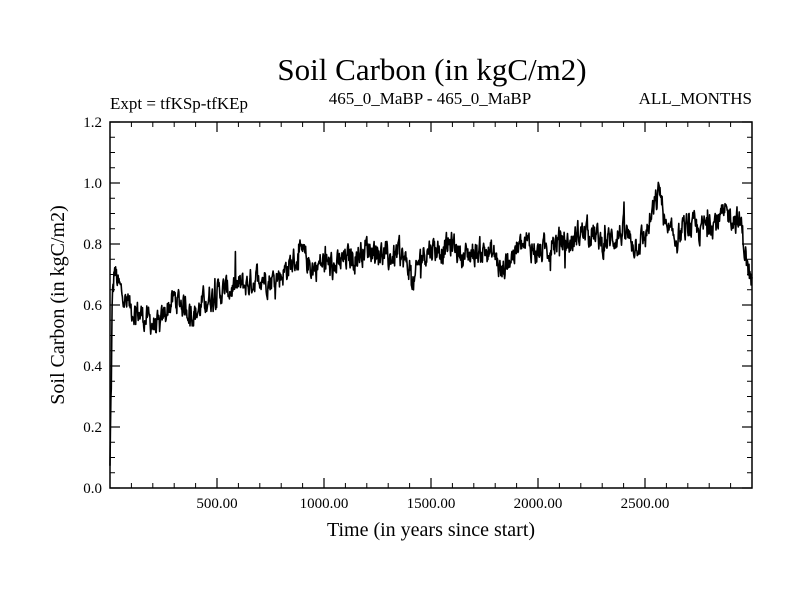 The image size is (800, 600). Describe the element at coordinates (324, 504) in the screenshot. I see `x-tick-label: 1000.00` at that location.